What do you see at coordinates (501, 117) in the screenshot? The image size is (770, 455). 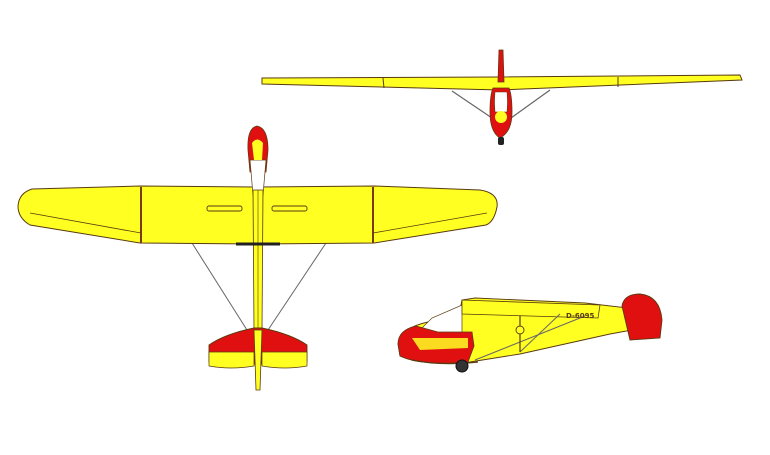 I see `front-cockpit-yellow` at bounding box center [501, 117].